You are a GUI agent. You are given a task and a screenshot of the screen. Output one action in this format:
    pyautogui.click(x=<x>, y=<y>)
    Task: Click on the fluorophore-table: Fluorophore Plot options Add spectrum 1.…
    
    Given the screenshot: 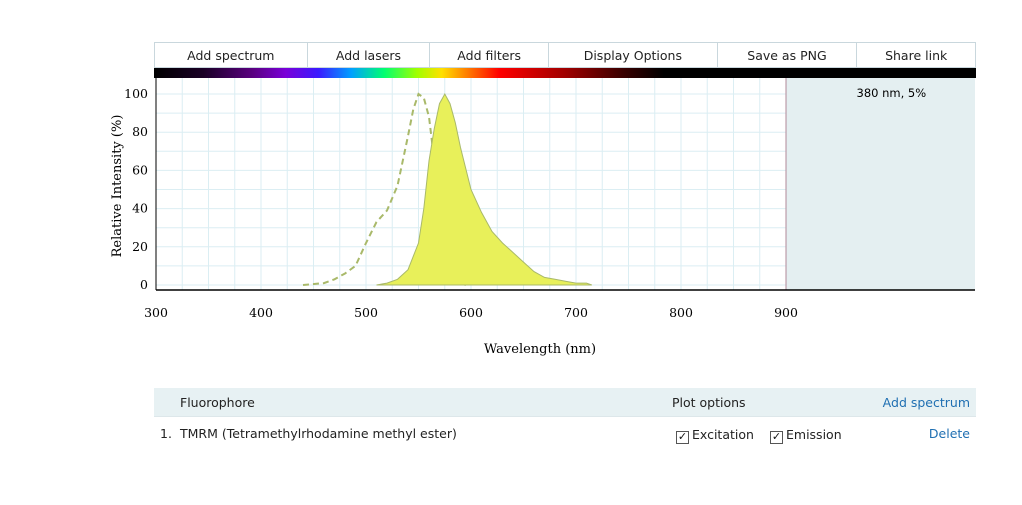 What is the action you would take?
    pyautogui.click(x=565, y=418)
    